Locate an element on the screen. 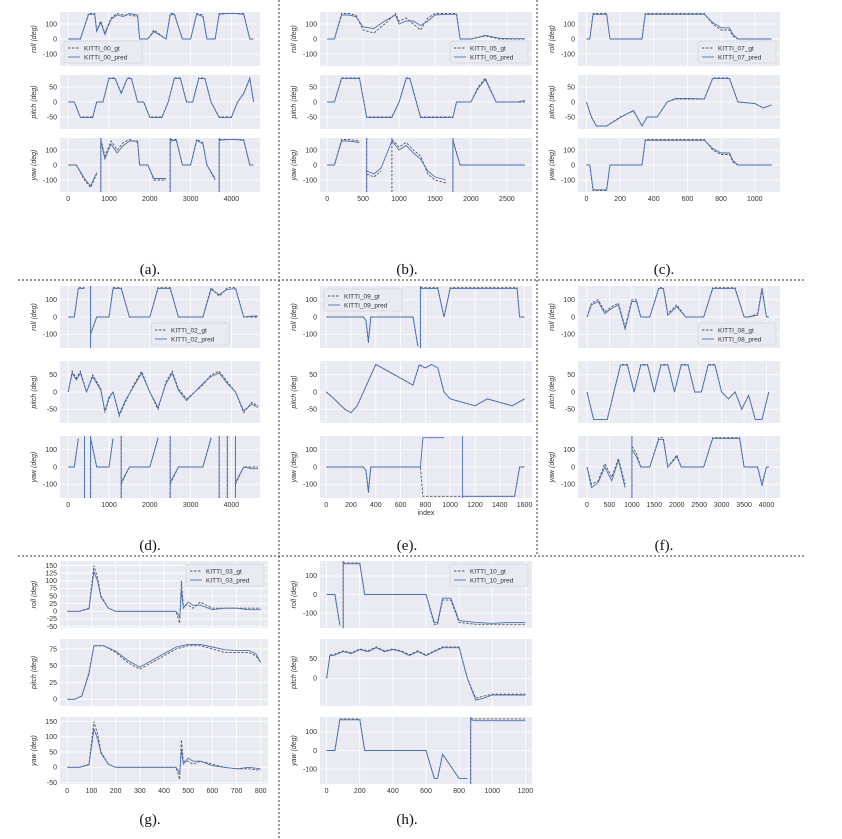 The image size is (842, 839). x-tick-label: 2500 is located at coordinates (507, 199).